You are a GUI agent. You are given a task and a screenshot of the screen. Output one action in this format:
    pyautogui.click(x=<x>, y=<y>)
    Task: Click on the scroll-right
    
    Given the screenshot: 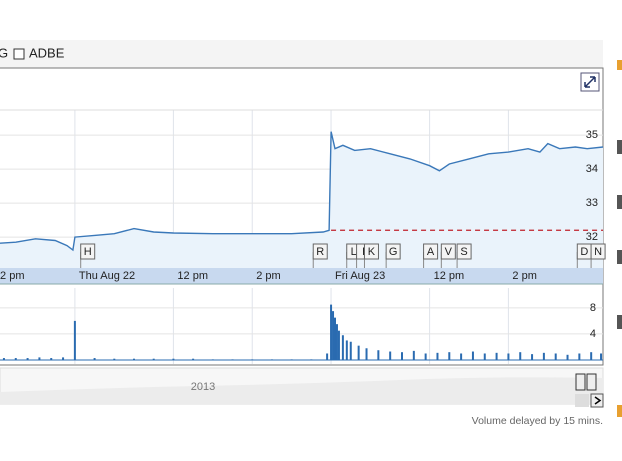 What is the action you would take?
    pyautogui.click(x=597, y=400)
    